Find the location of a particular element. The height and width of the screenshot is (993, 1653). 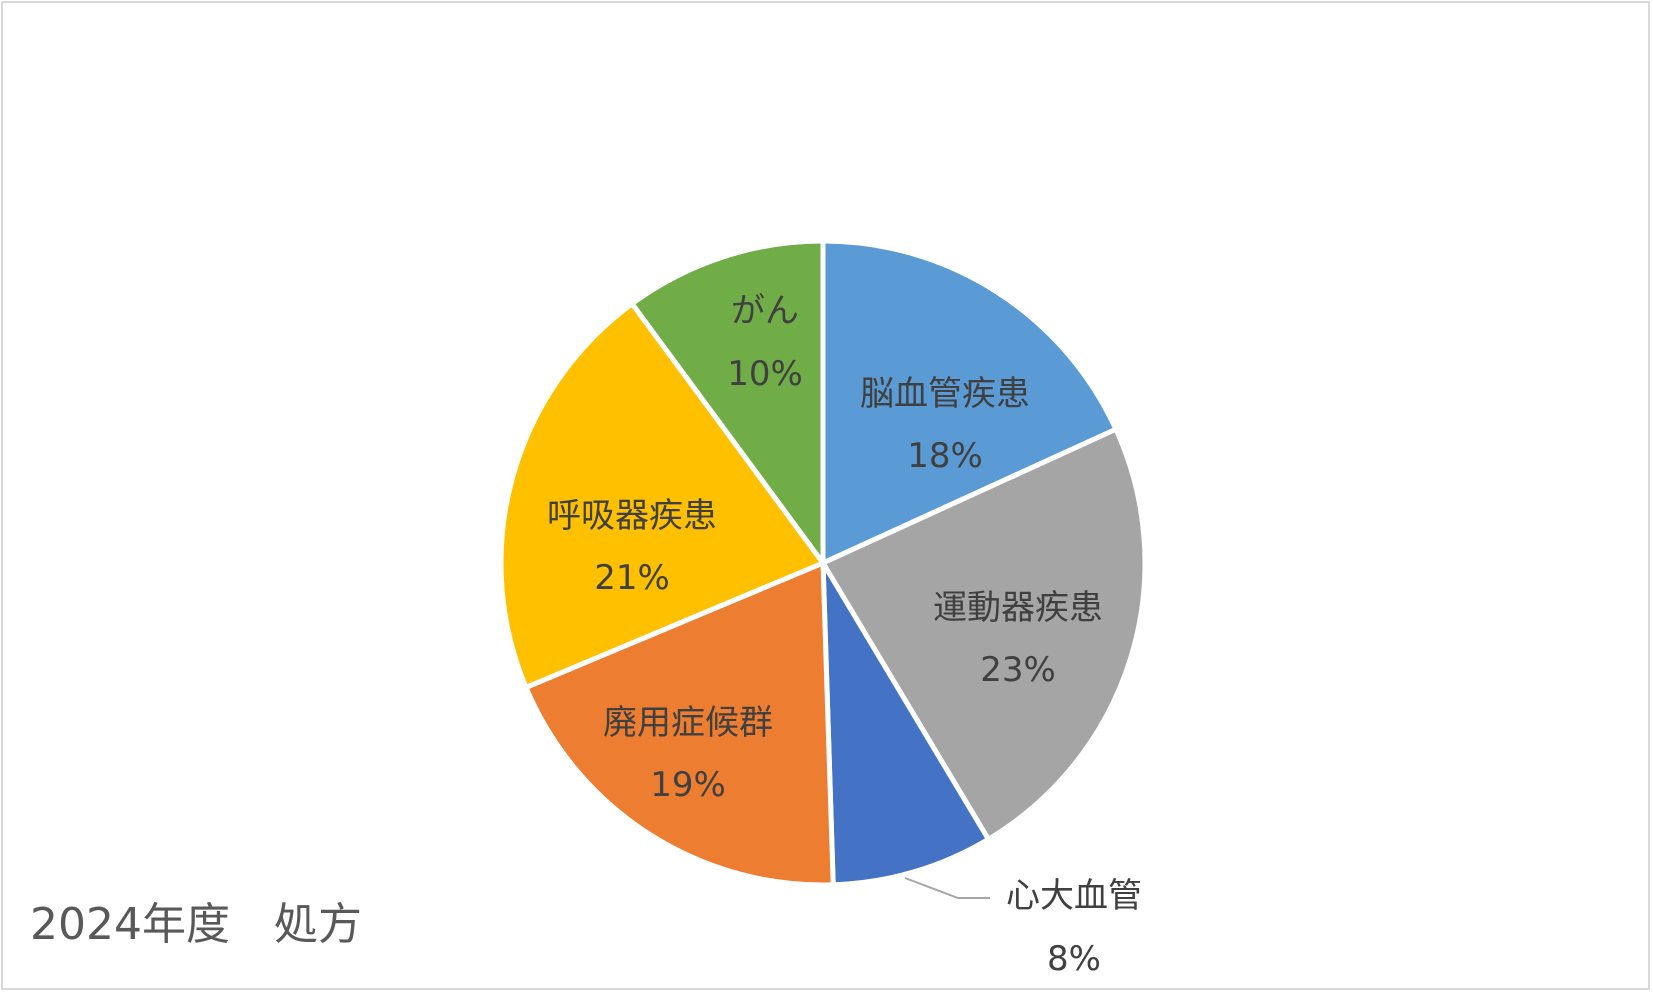

slice-label: 運動器疾患 is located at coordinates (1018, 608).